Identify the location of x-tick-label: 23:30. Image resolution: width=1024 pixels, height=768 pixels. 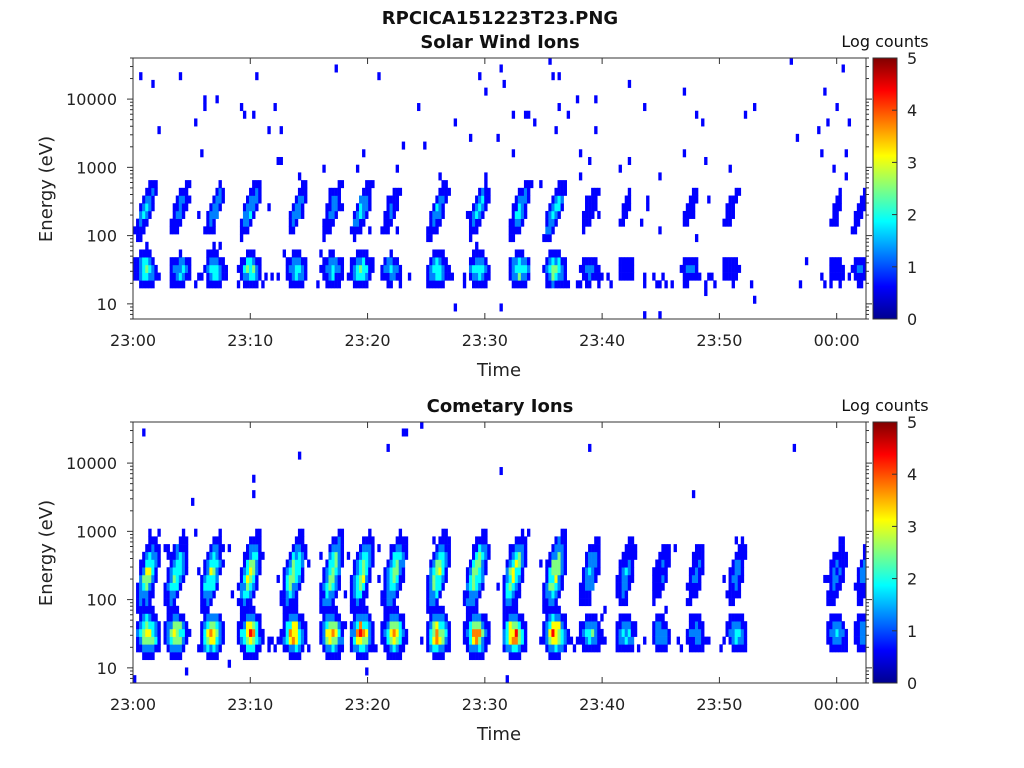
(485, 704).